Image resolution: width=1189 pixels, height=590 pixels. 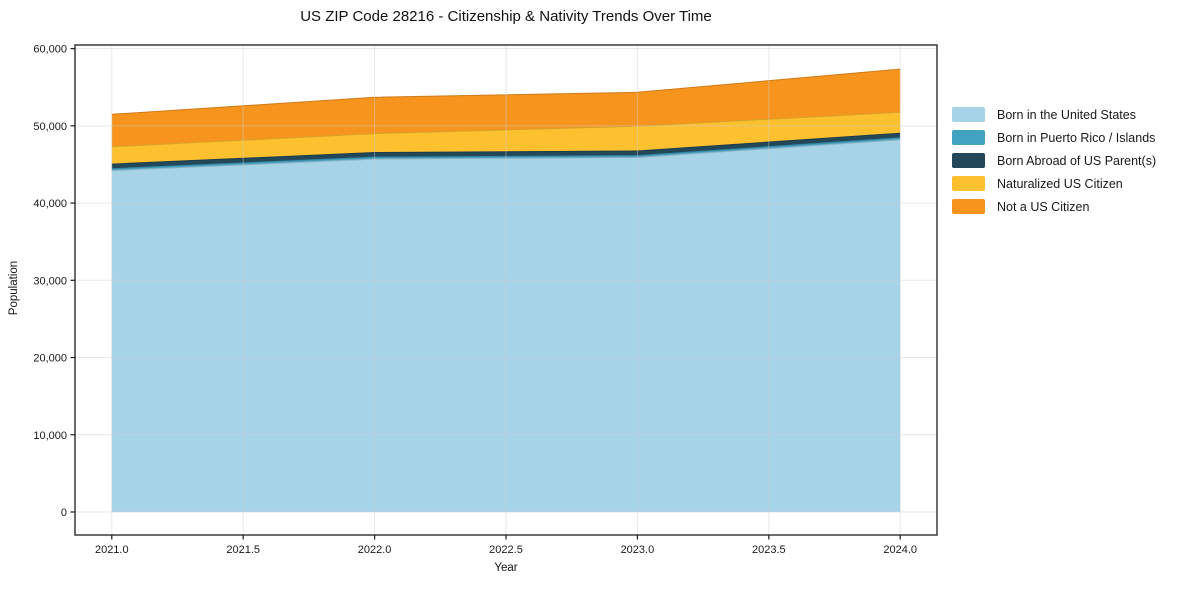 What do you see at coordinates (50, 436) in the screenshot?
I see `y-tick-label: 10,000` at bounding box center [50, 436].